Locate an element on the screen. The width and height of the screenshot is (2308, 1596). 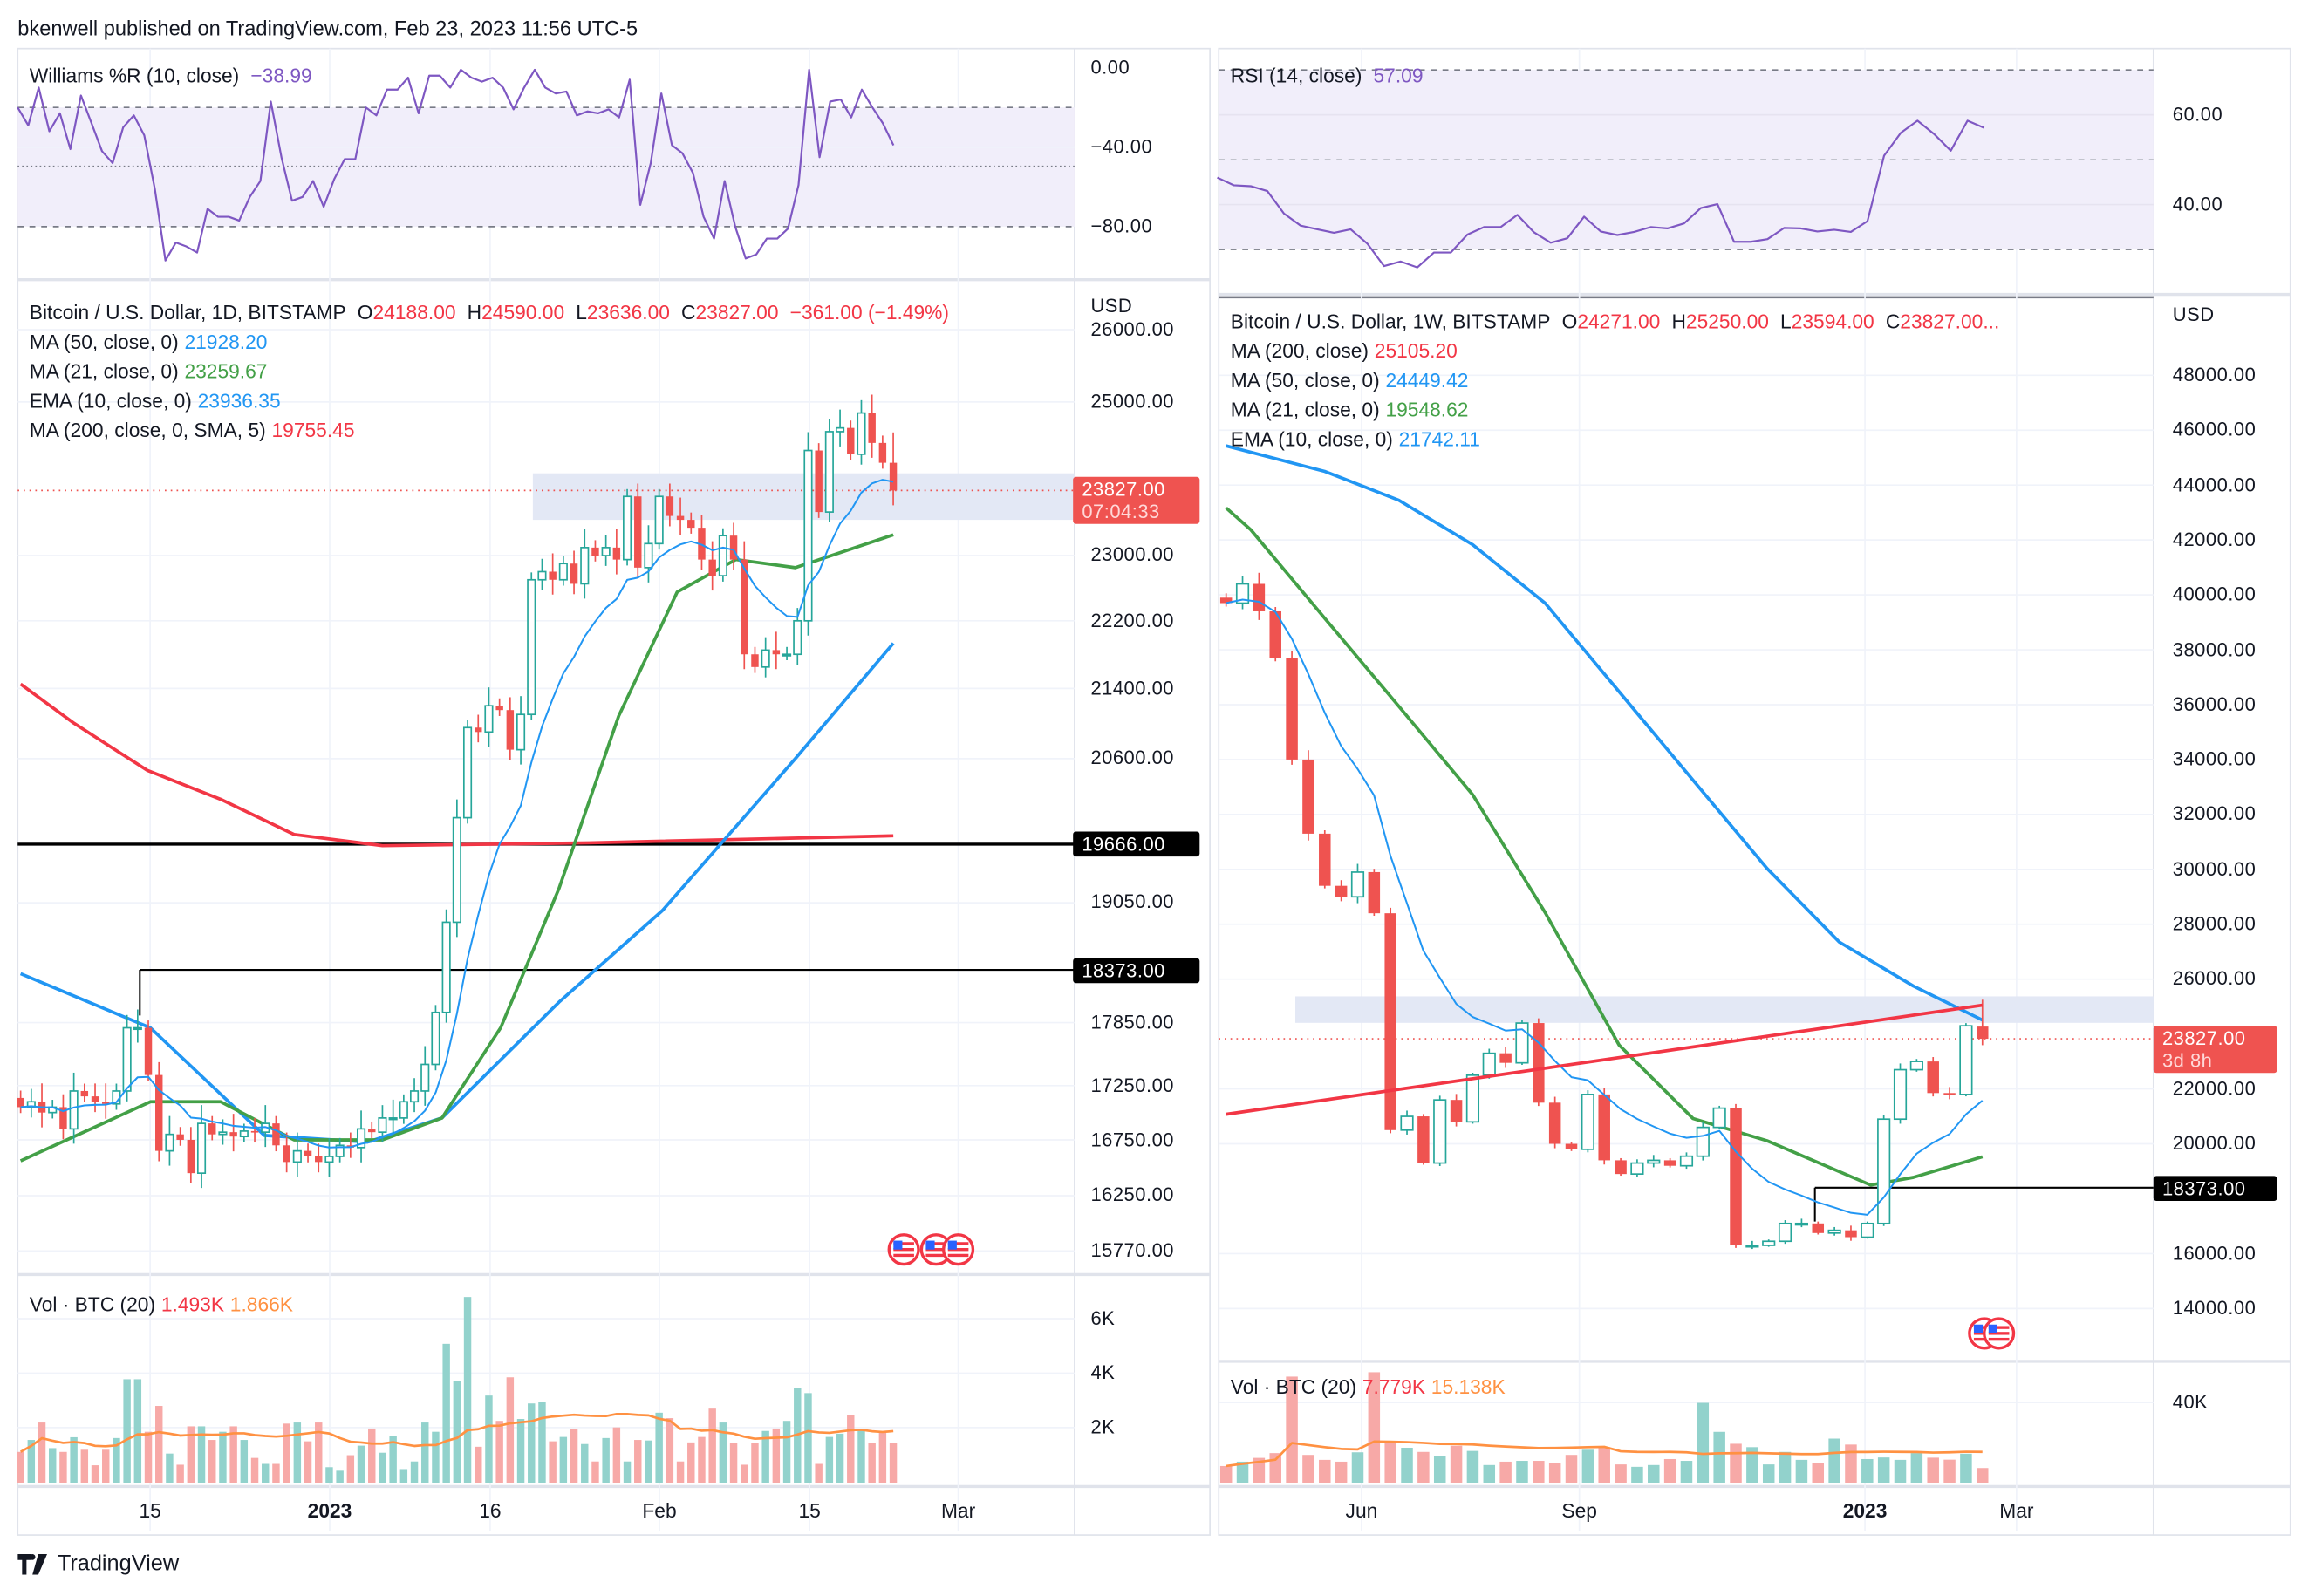
price-axis-label: 30000.00 is located at coordinates (2215, 869).